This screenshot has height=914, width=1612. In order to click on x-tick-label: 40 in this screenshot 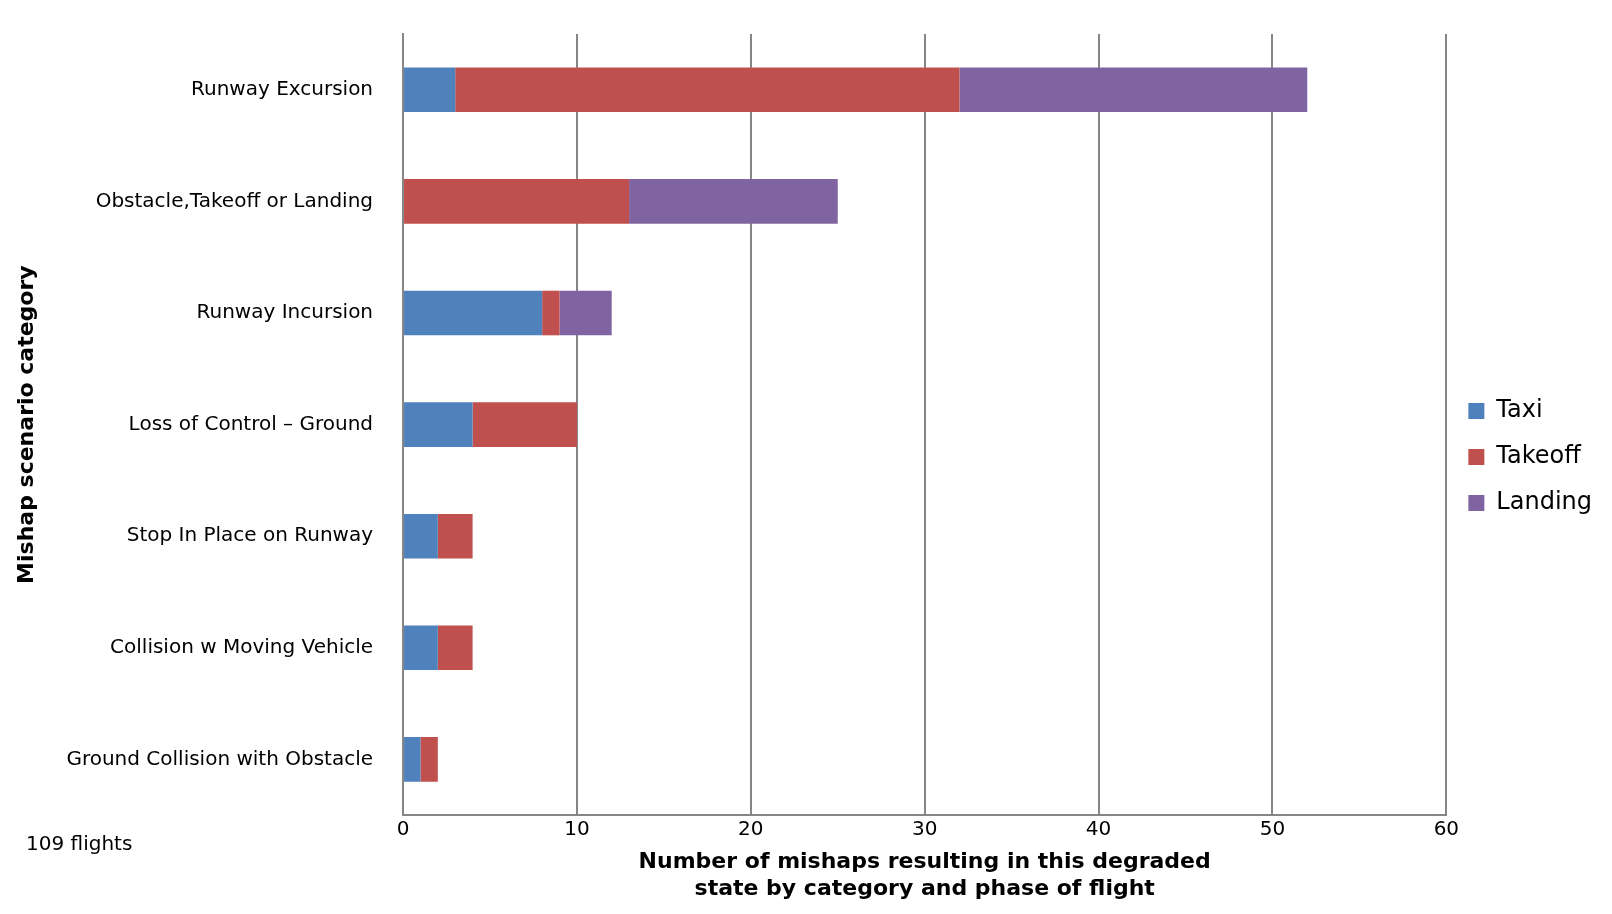, I will do `click(1098, 828)`.